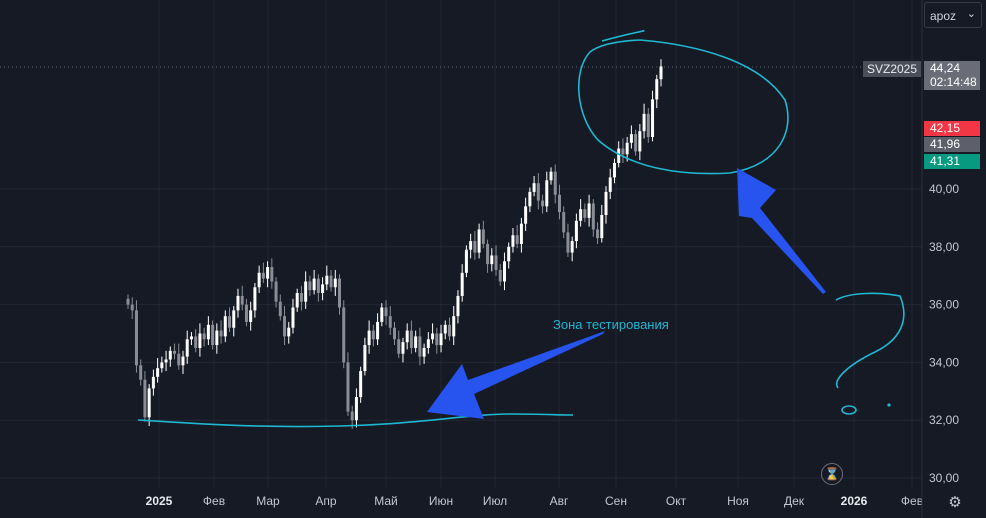 The width and height of the screenshot is (986, 518). I want to click on y-tick-label: 34,00, so click(944, 362).